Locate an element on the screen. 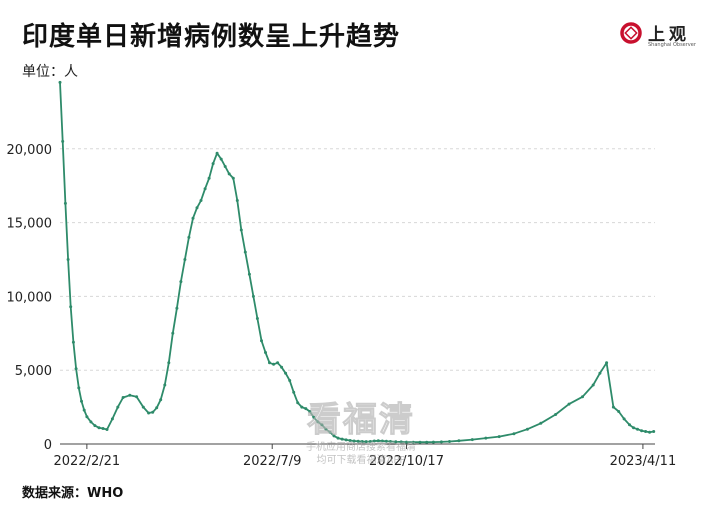 The width and height of the screenshot is (720, 508). chart-title: 印度单日新增病例数呈上升趋势 is located at coordinates (211, 37).